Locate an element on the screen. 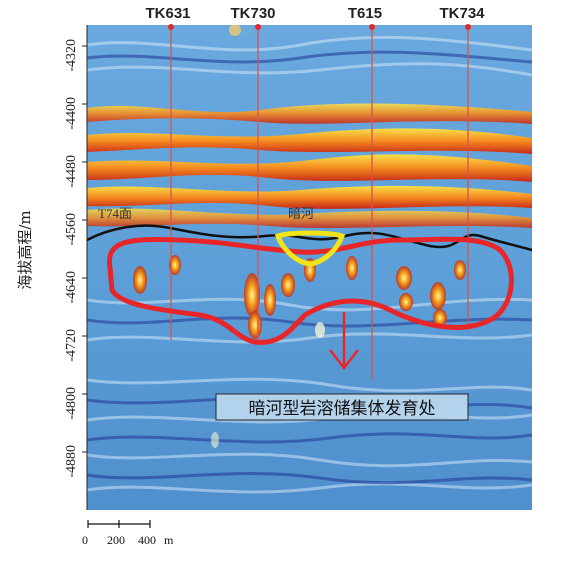  well-label-tk734: TK734 is located at coordinates (462, 13).